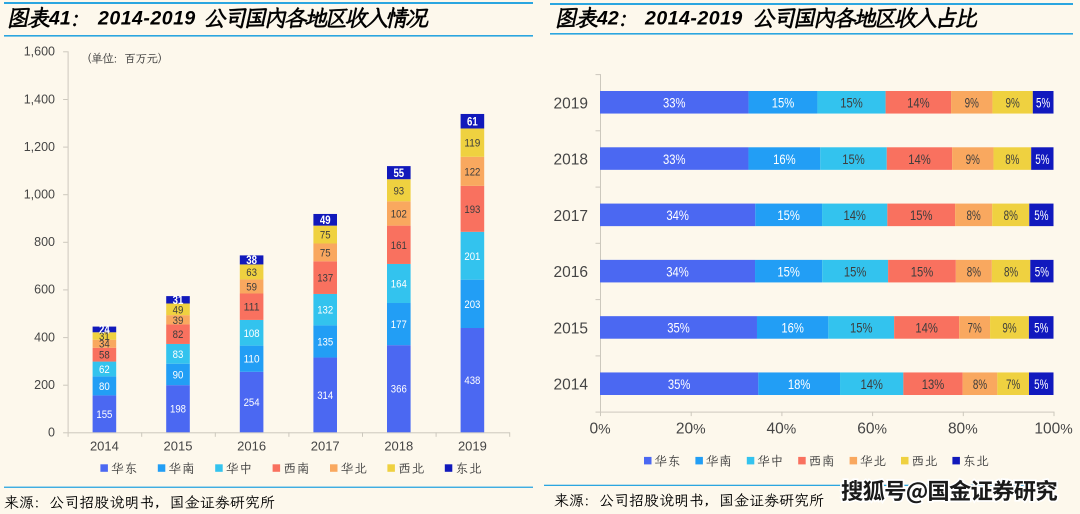  What do you see at coordinates (399, 390) in the screenshot?
I see `svg-text: 366` at bounding box center [399, 390].